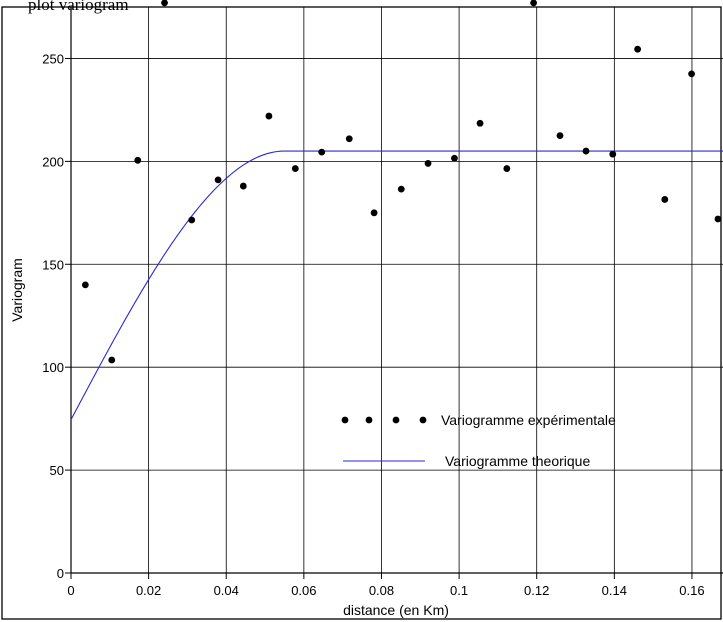 This screenshot has width=723, height=622. What do you see at coordinates (53, 264) in the screenshot?
I see `y-tick-label: 150` at bounding box center [53, 264].